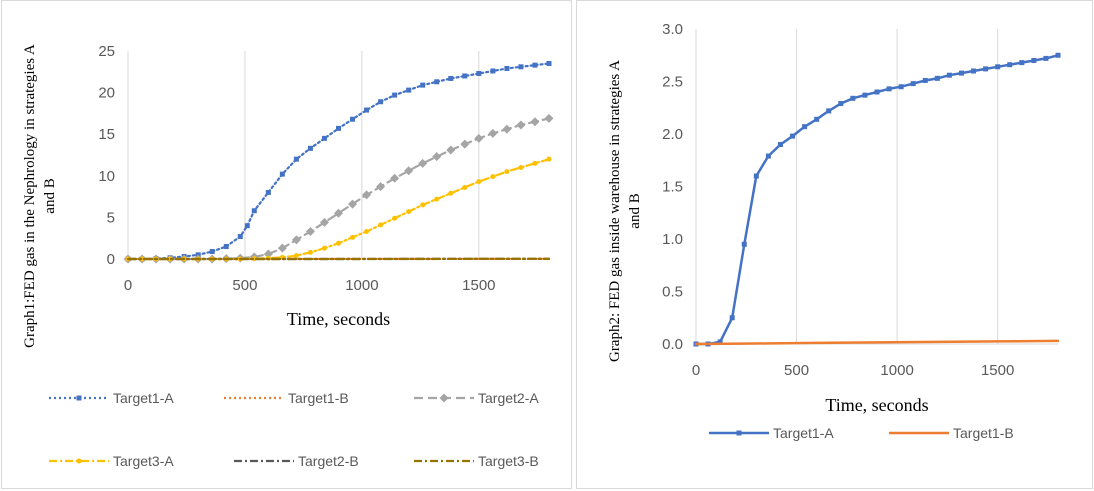 Image resolution: width=1094 pixels, height=491 pixels. I want to click on chart-2-legend-marker-target1-a, so click(739, 433).